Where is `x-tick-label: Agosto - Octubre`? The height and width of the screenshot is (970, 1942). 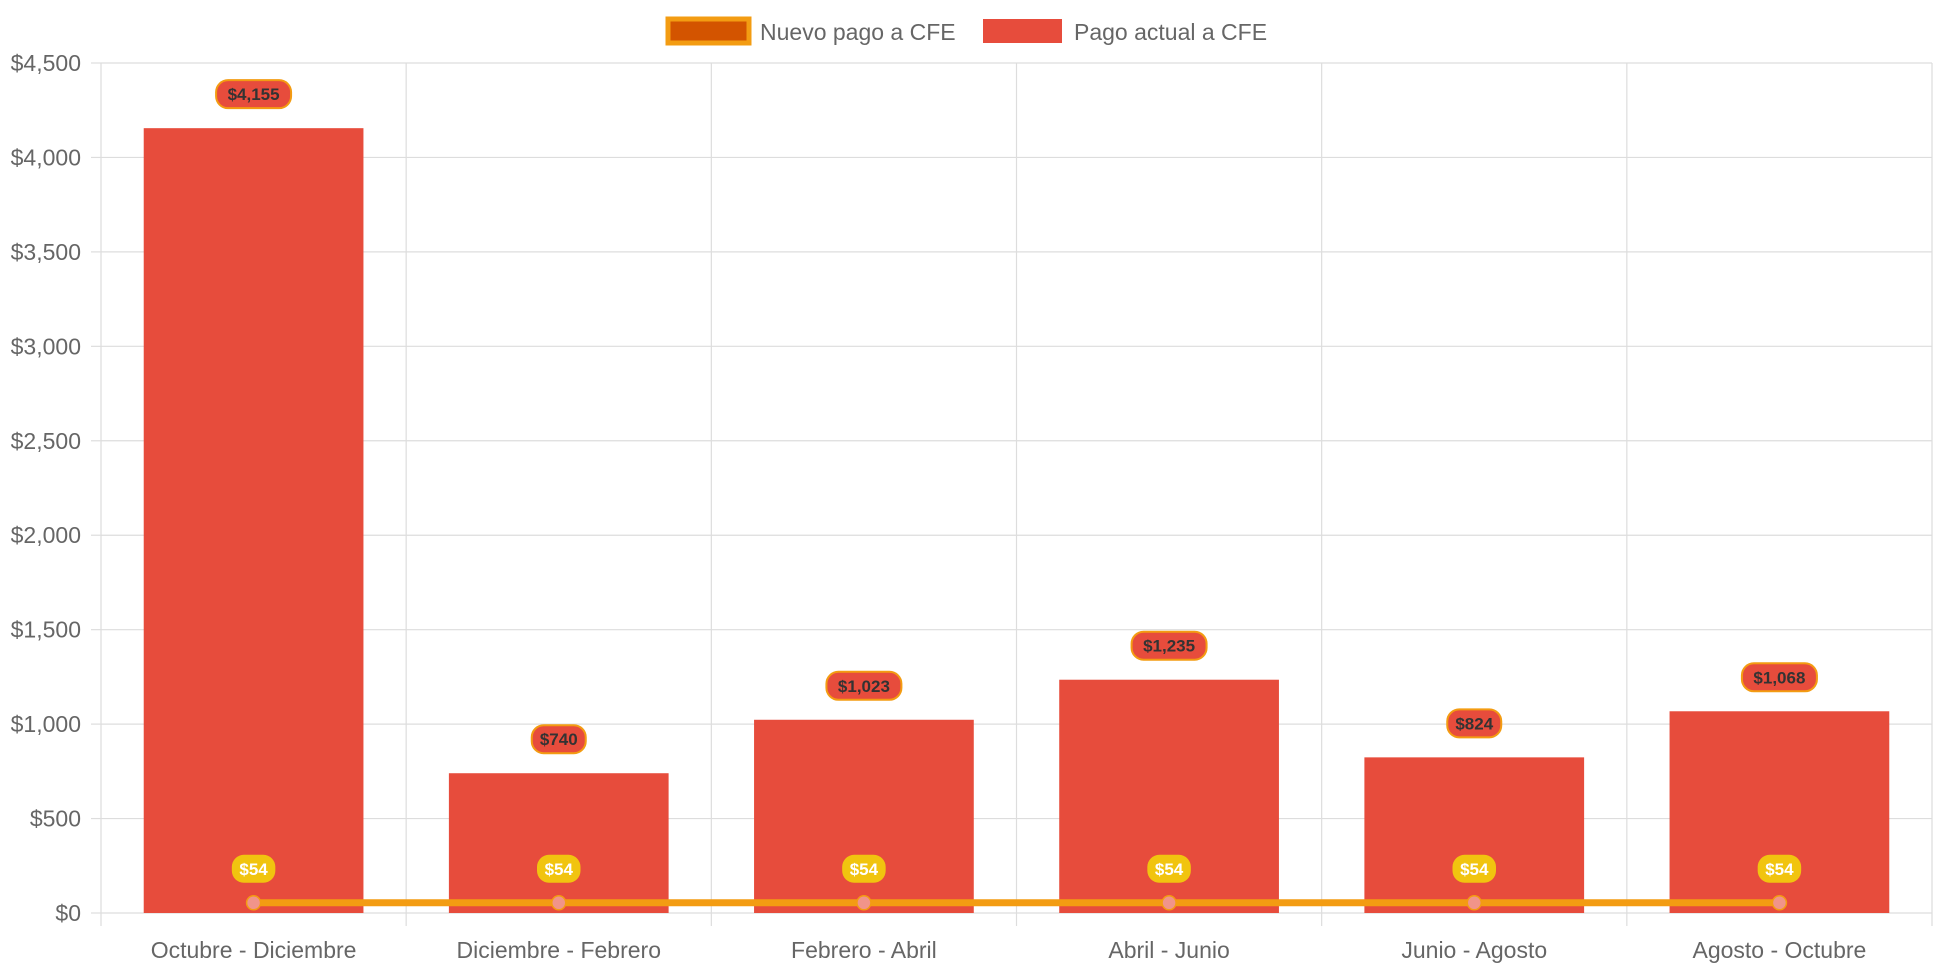 x-tick-label: Agosto - Octubre is located at coordinates (1779, 950).